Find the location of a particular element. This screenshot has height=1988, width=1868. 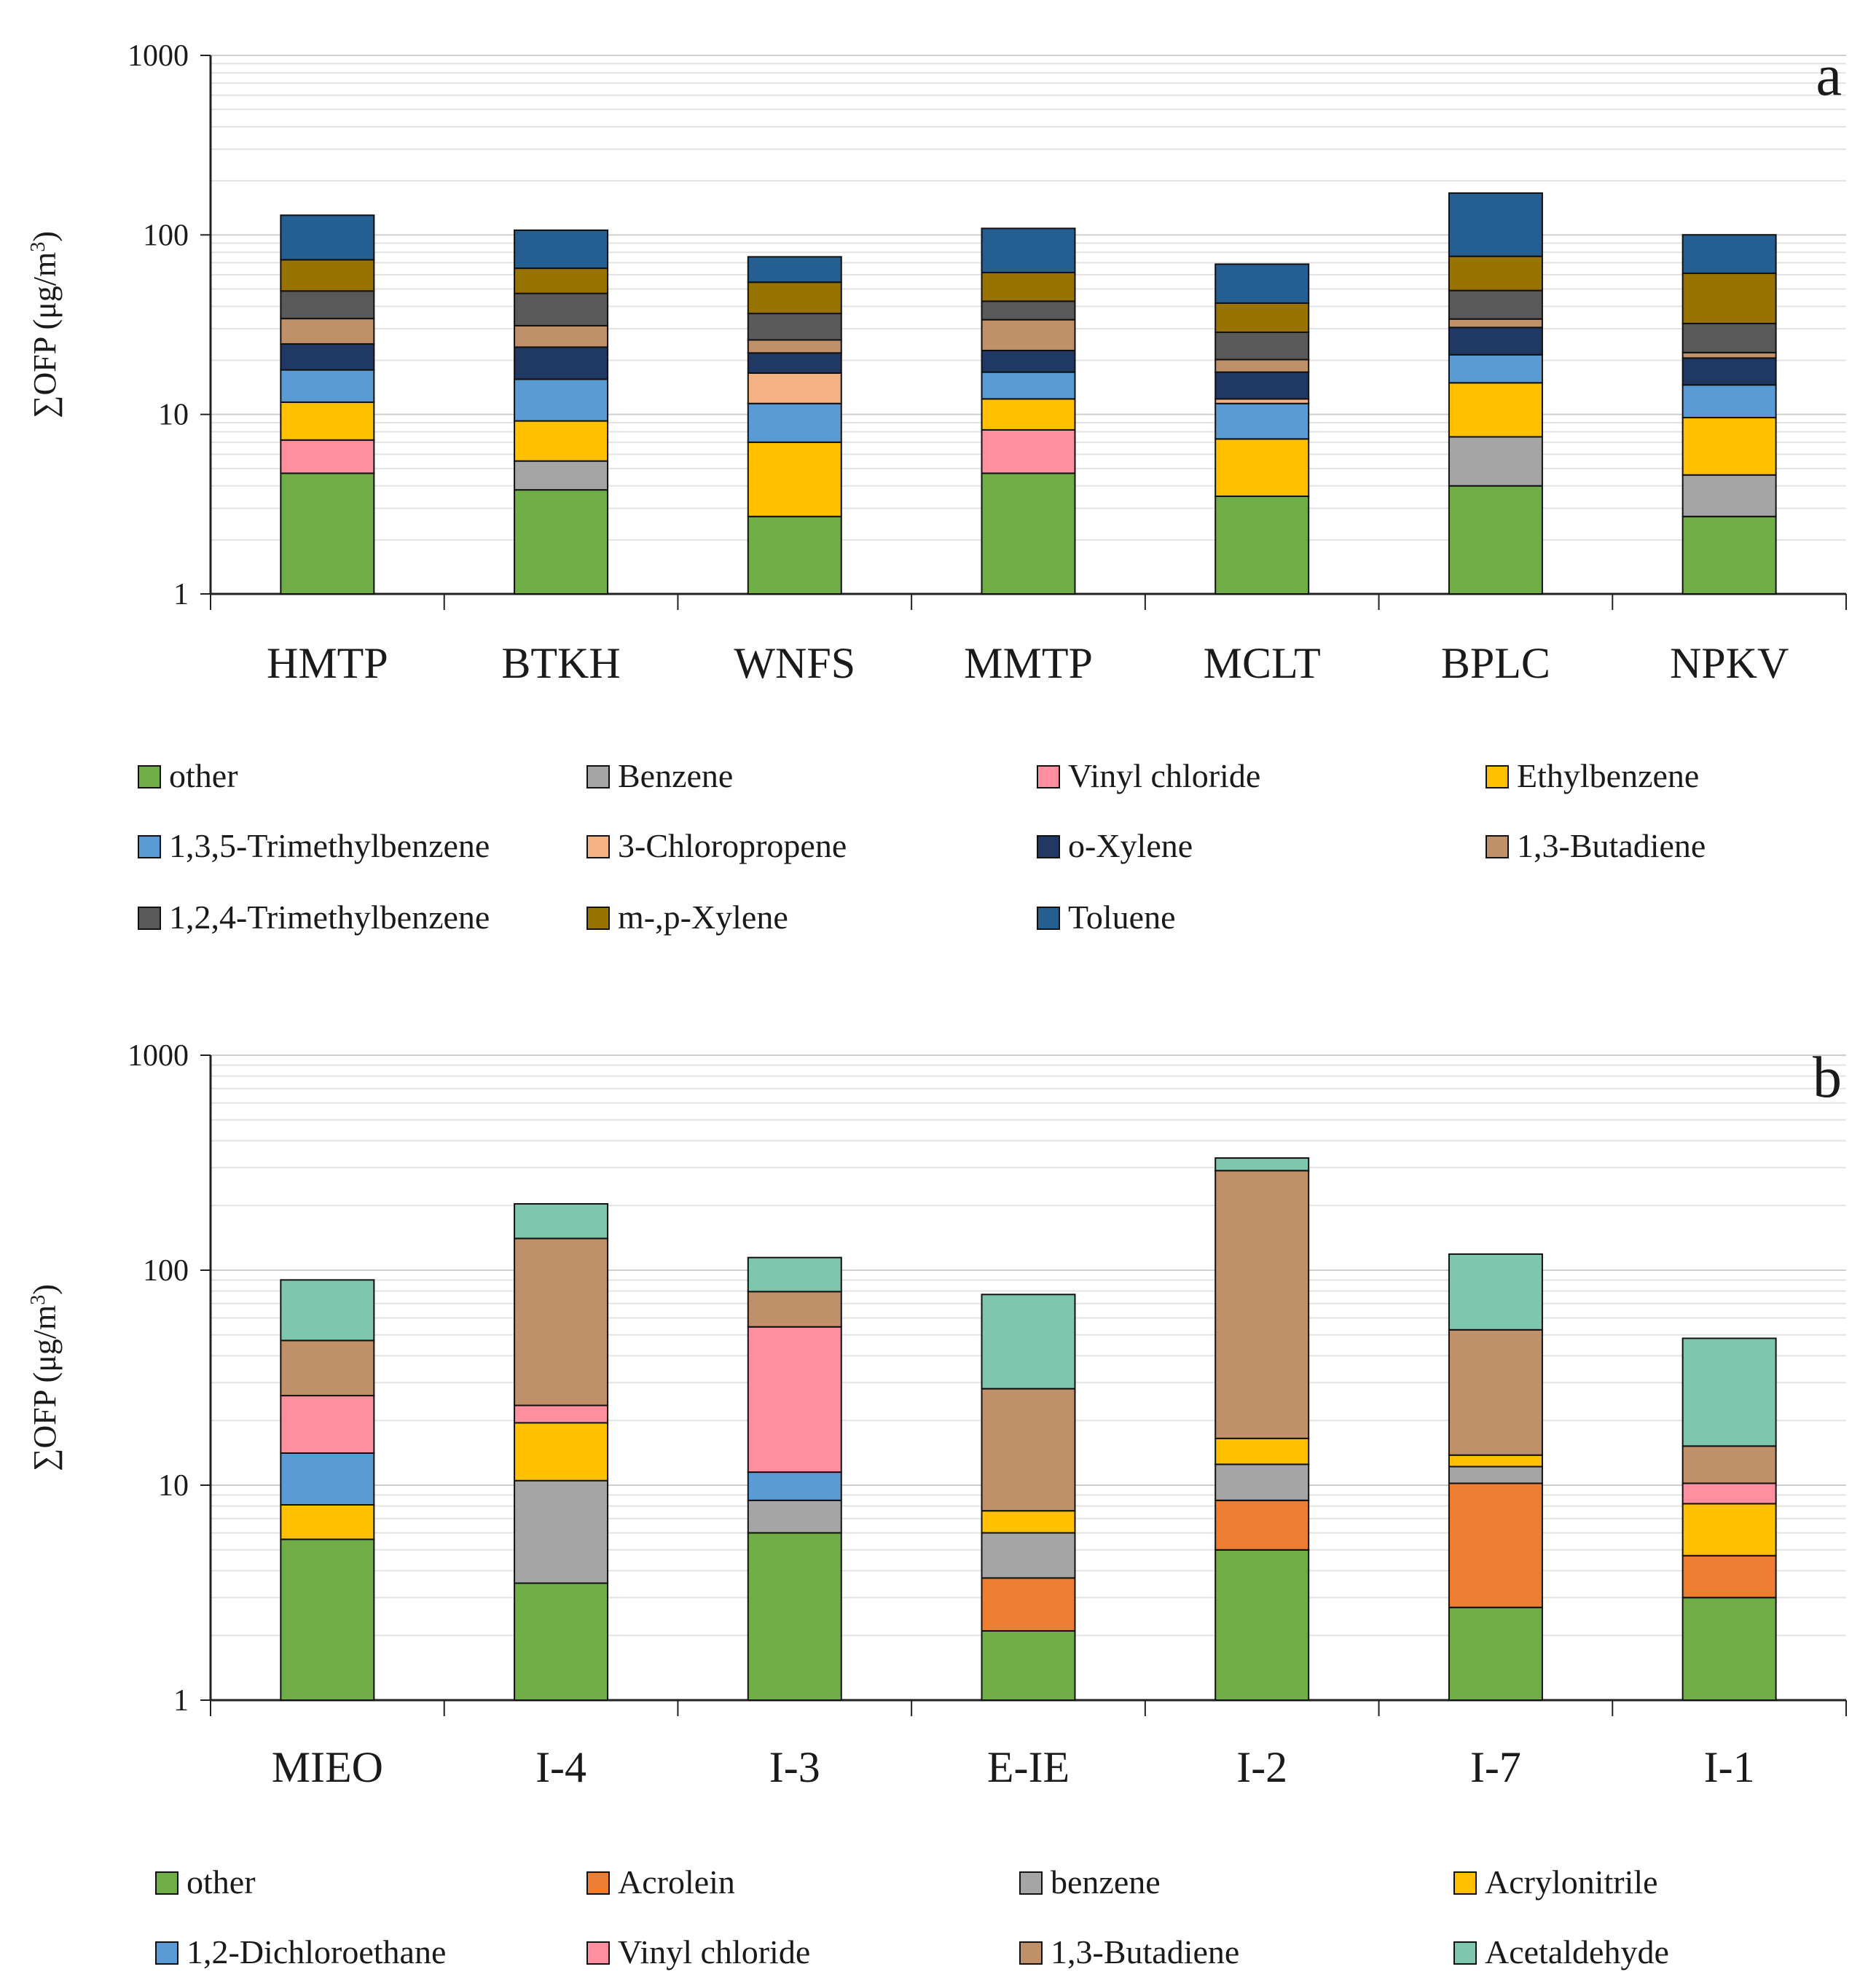

legend-label: Benzene is located at coordinates (675, 776).